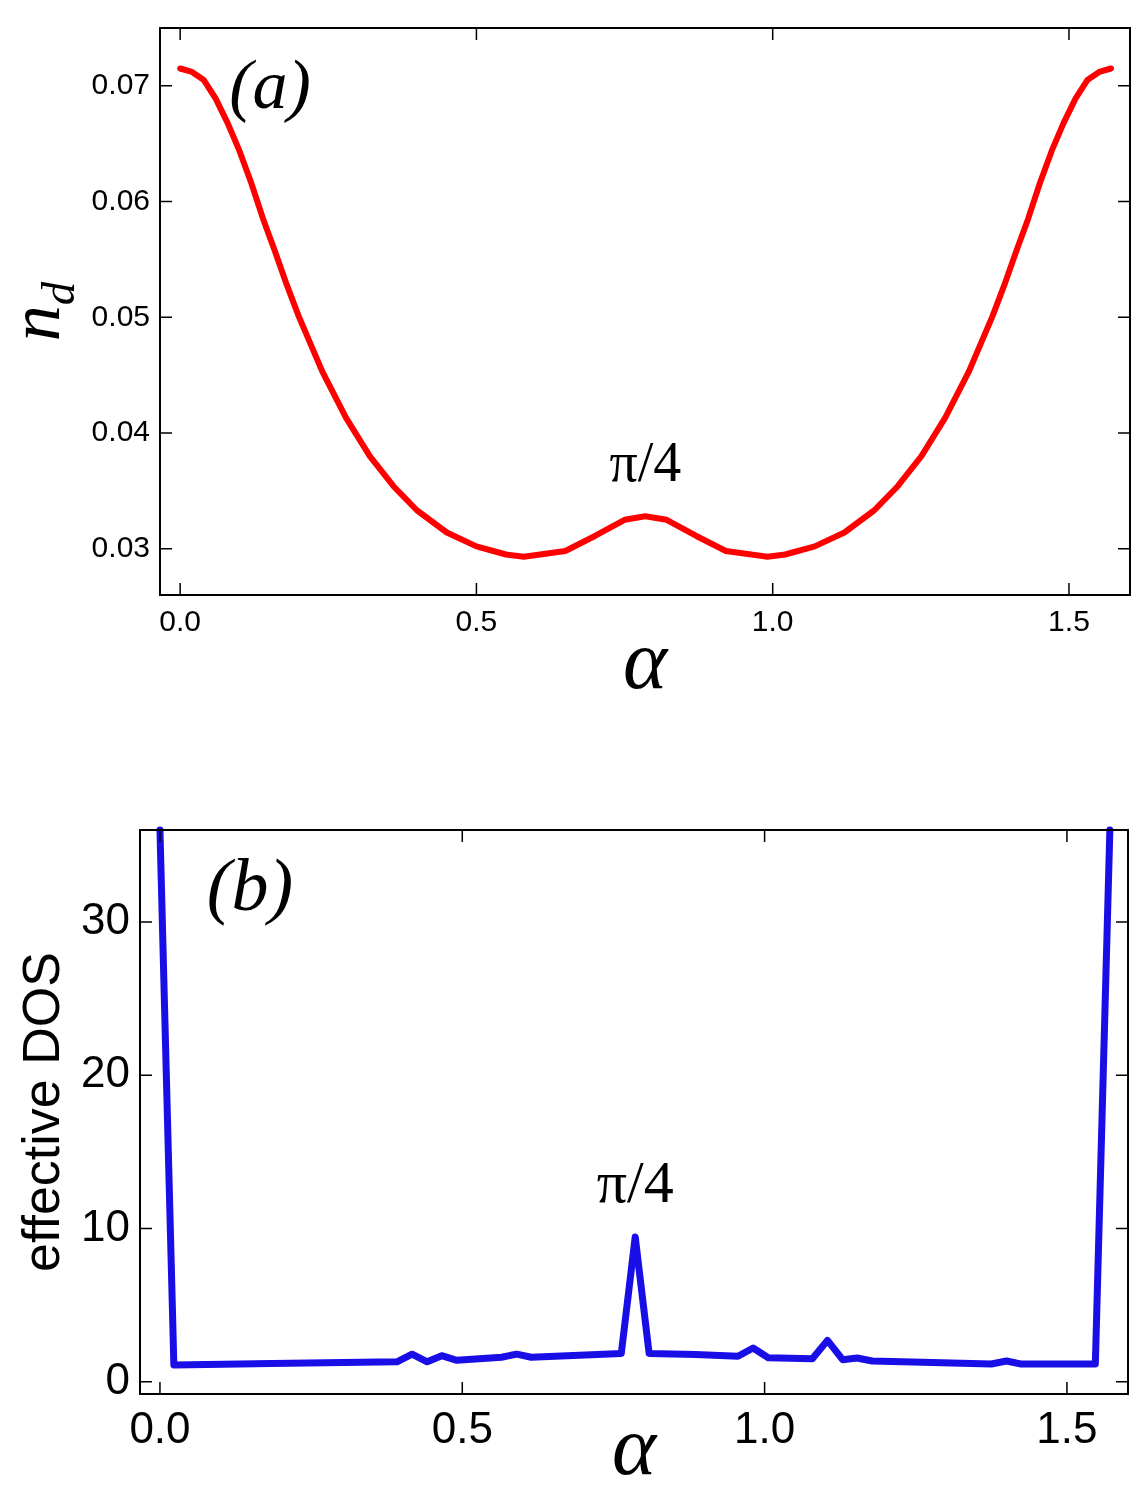  What do you see at coordinates (250, 885) in the screenshot?
I see `annotation: (b)` at bounding box center [250, 885].